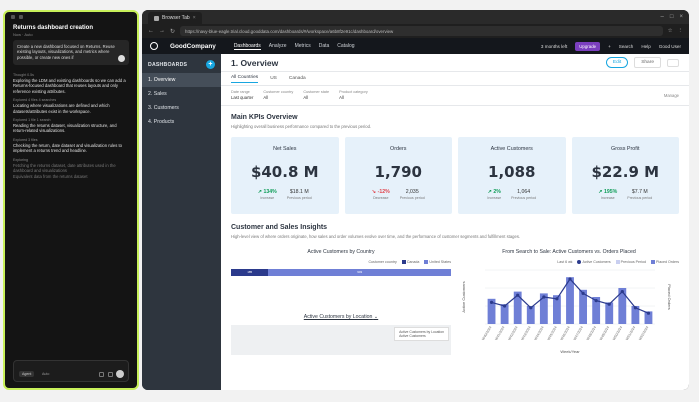 This screenshot has height=402, width=699. What do you see at coordinates (463, 296) in the screenshot?
I see `y-axis-label: Active Customers` at bounding box center [463, 296].